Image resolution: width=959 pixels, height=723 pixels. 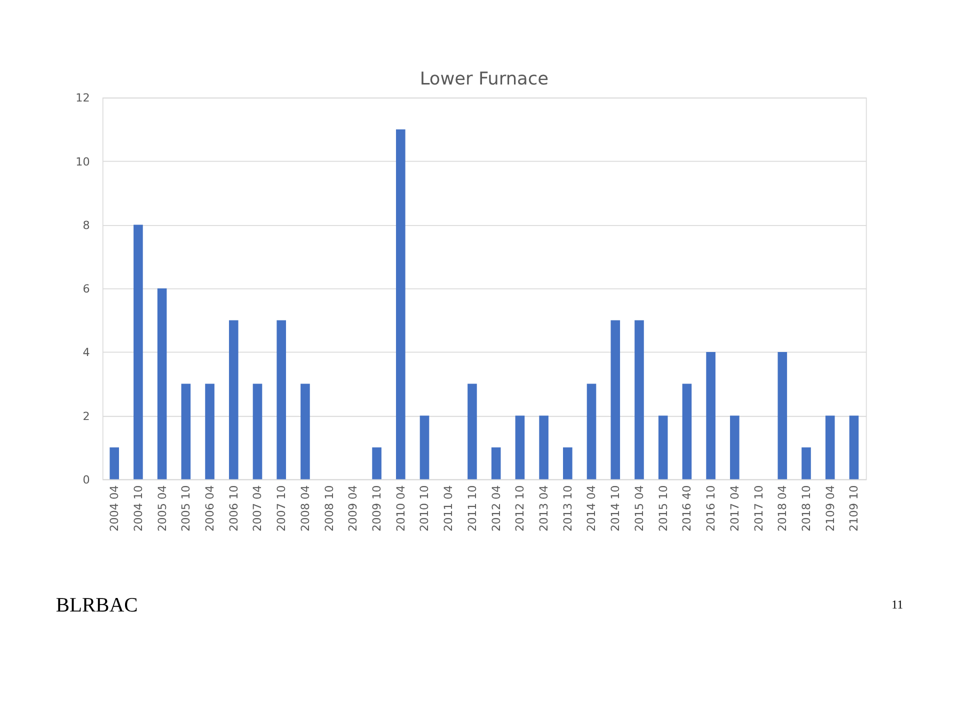 What do you see at coordinates (854, 508) in the screenshot?
I see `x-tick-label: 2109 10` at bounding box center [854, 508].